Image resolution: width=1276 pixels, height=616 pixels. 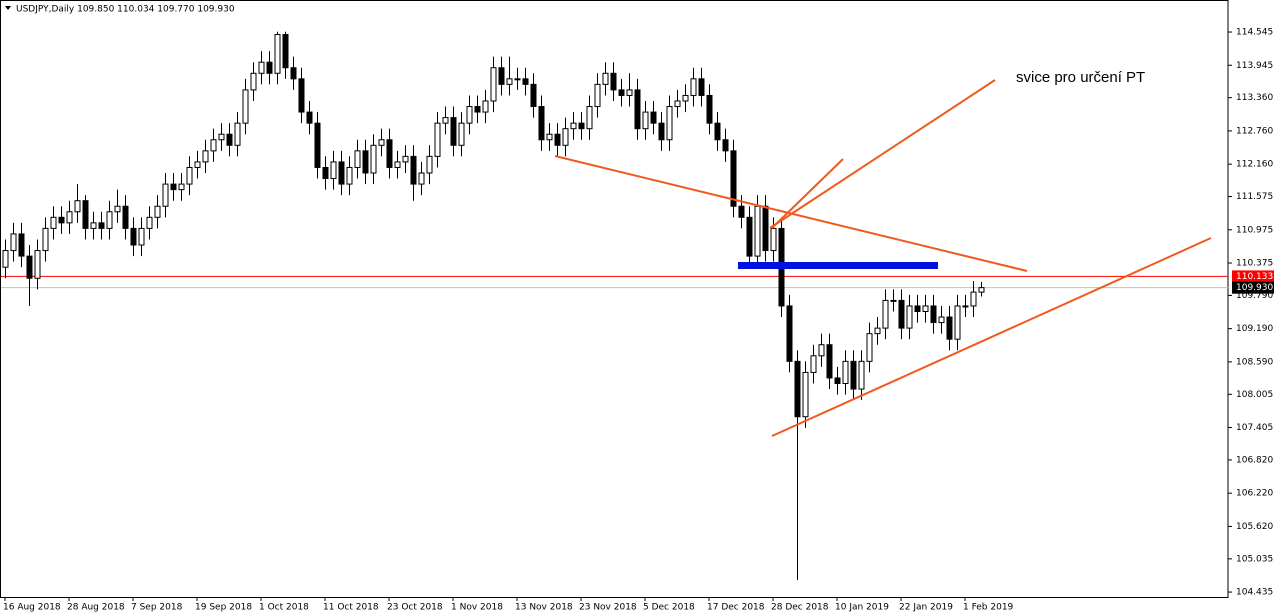 What do you see at coordinates (807, 193) in the screenshot?
I see `trend-line` at bounding box center [807, 193].